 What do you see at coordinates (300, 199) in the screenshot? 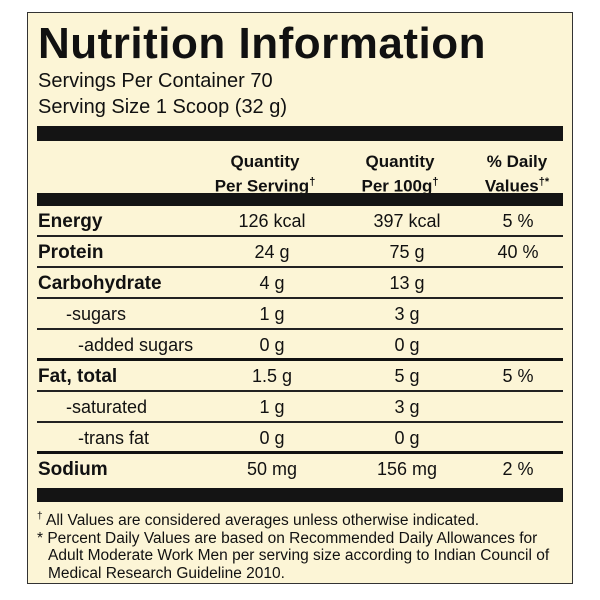
I see `header-divider-bar` at bounding box center [300, 199].